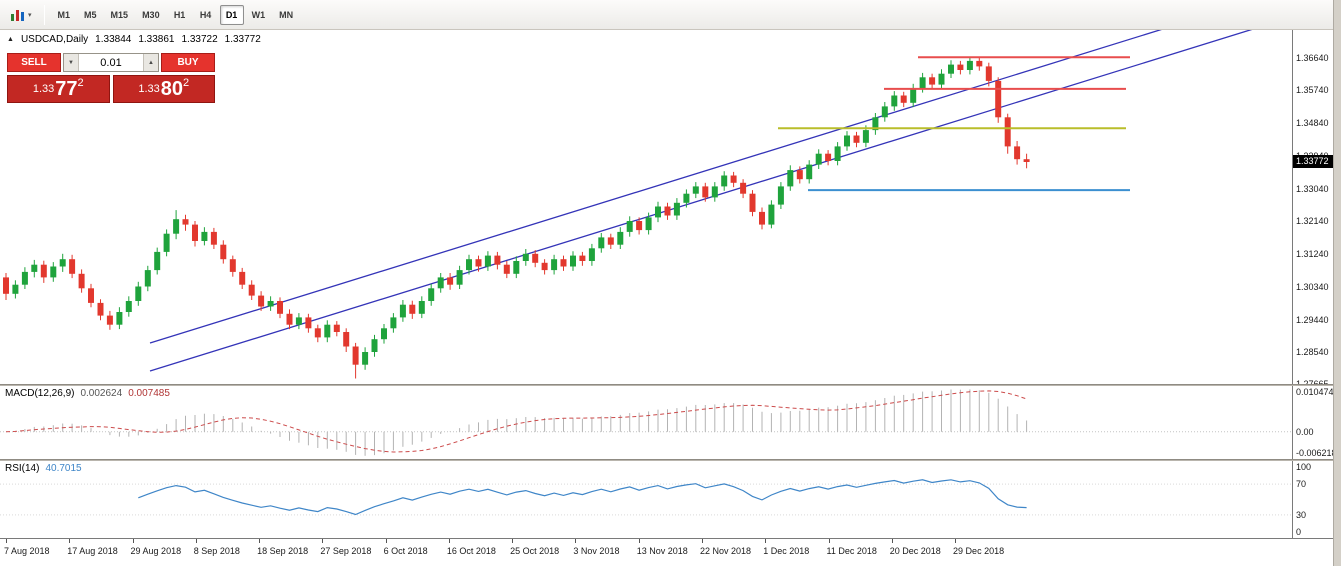 Image resolution: width=1341 pixels, height=566 pixels. I want to click on macd-axis-label: 0.00, so click(1305, 431).